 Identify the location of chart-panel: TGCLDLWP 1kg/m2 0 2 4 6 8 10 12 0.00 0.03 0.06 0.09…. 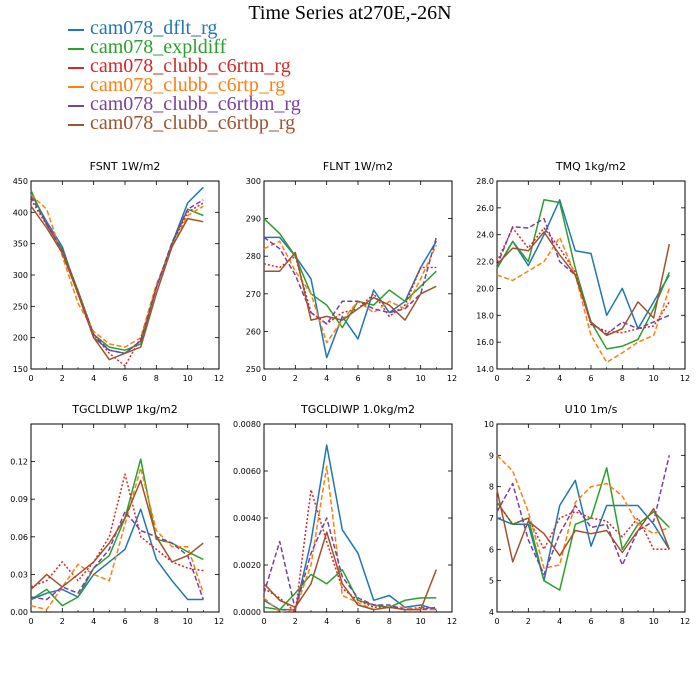
(117, 514).